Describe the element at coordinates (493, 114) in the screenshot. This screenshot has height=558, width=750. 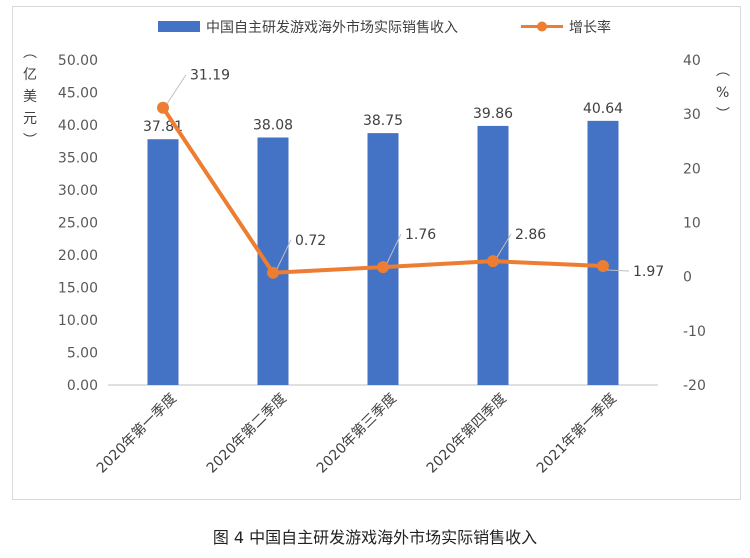
I see `bar-value-label: 39.86` at that location.